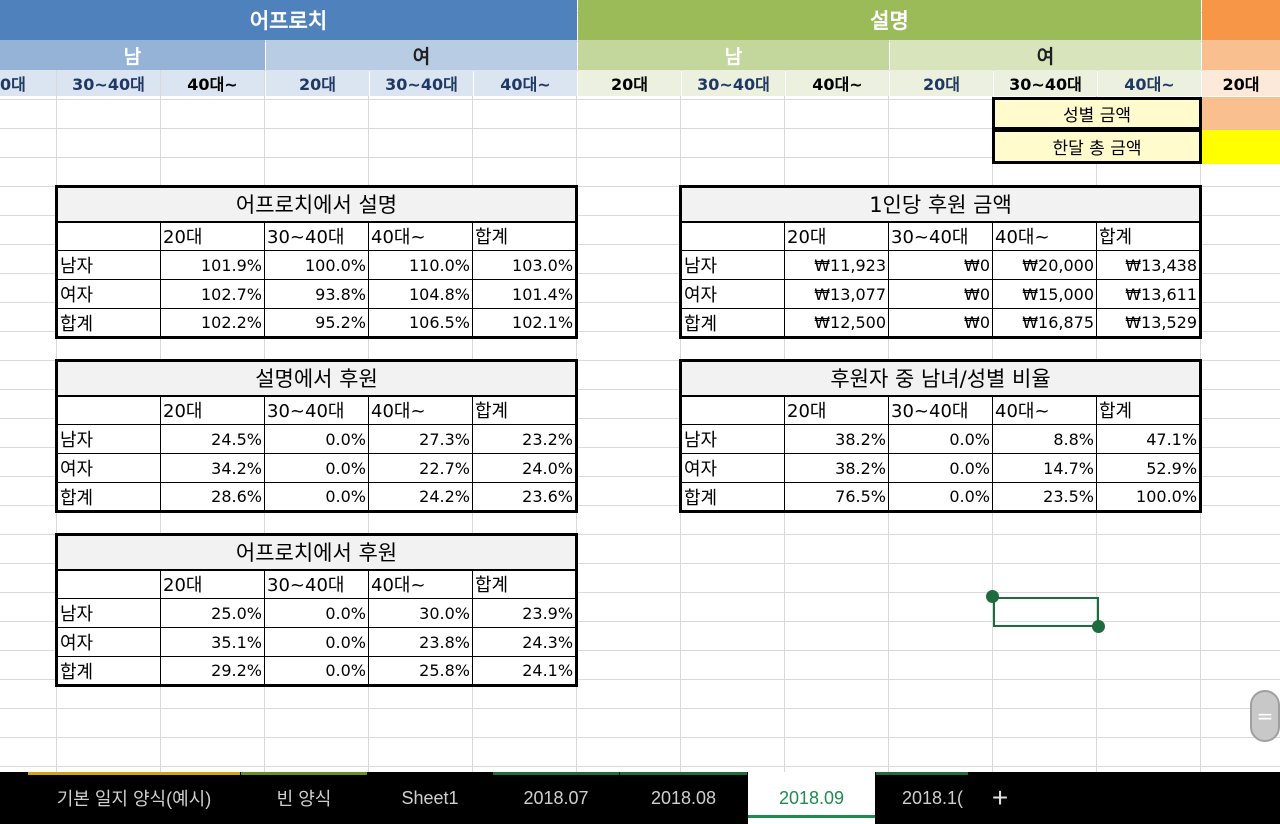 The image size is (1280, 824). What do you see at coordinates (1044, 265) in the screenshot?
I see `value-cell: ₩20,000` at bounding box center [1044, 265].